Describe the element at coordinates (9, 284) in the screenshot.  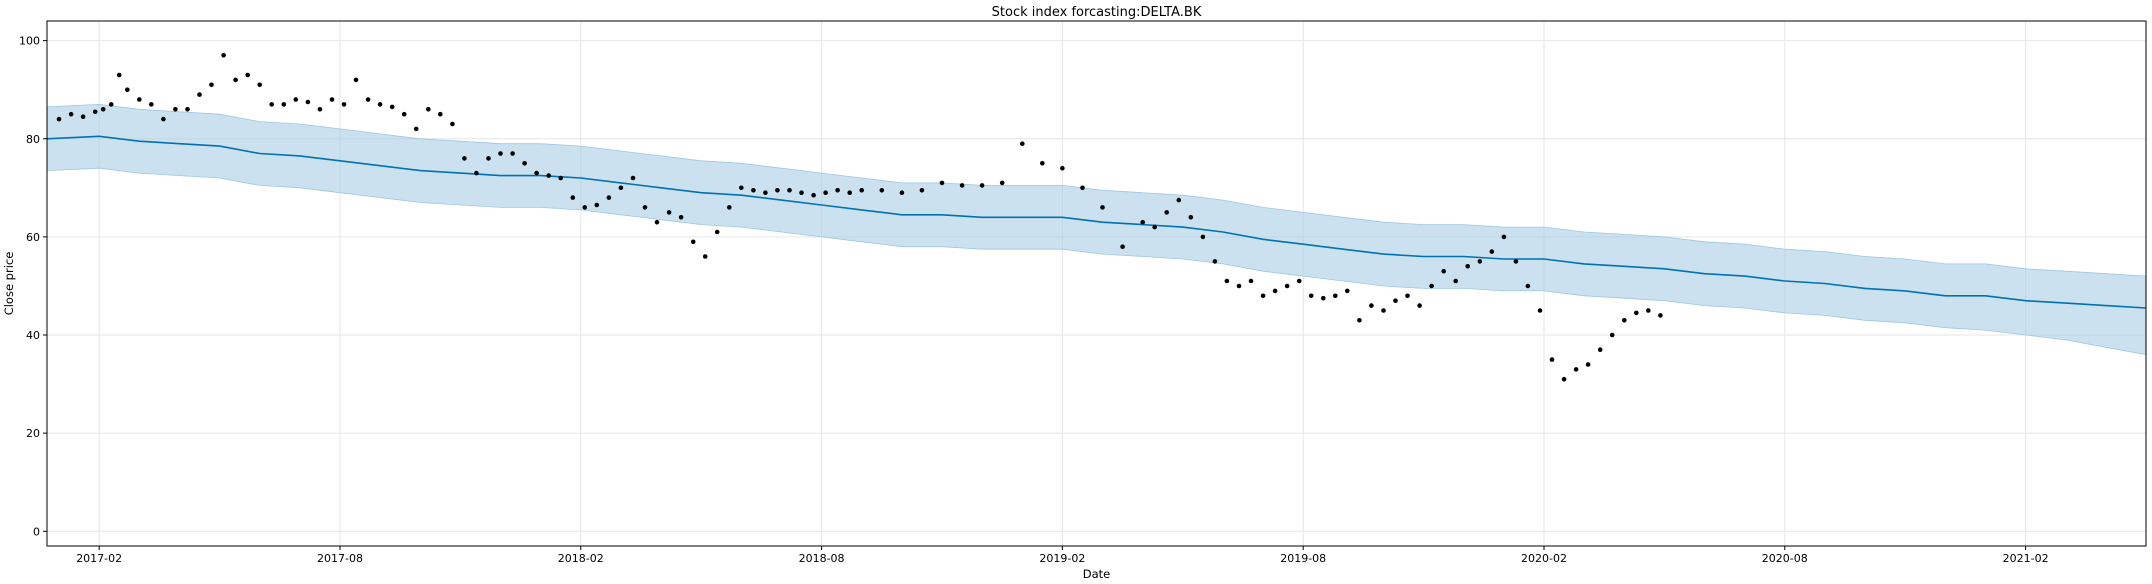
I see `y-axis-label: Close price` at that location.